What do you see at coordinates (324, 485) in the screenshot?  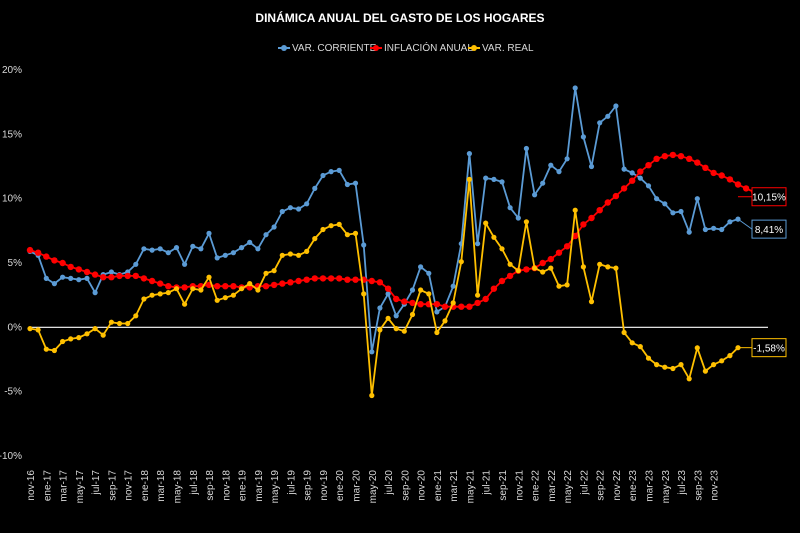 I see `x-tick-label: nov-19` at bounding box center [324, 485].